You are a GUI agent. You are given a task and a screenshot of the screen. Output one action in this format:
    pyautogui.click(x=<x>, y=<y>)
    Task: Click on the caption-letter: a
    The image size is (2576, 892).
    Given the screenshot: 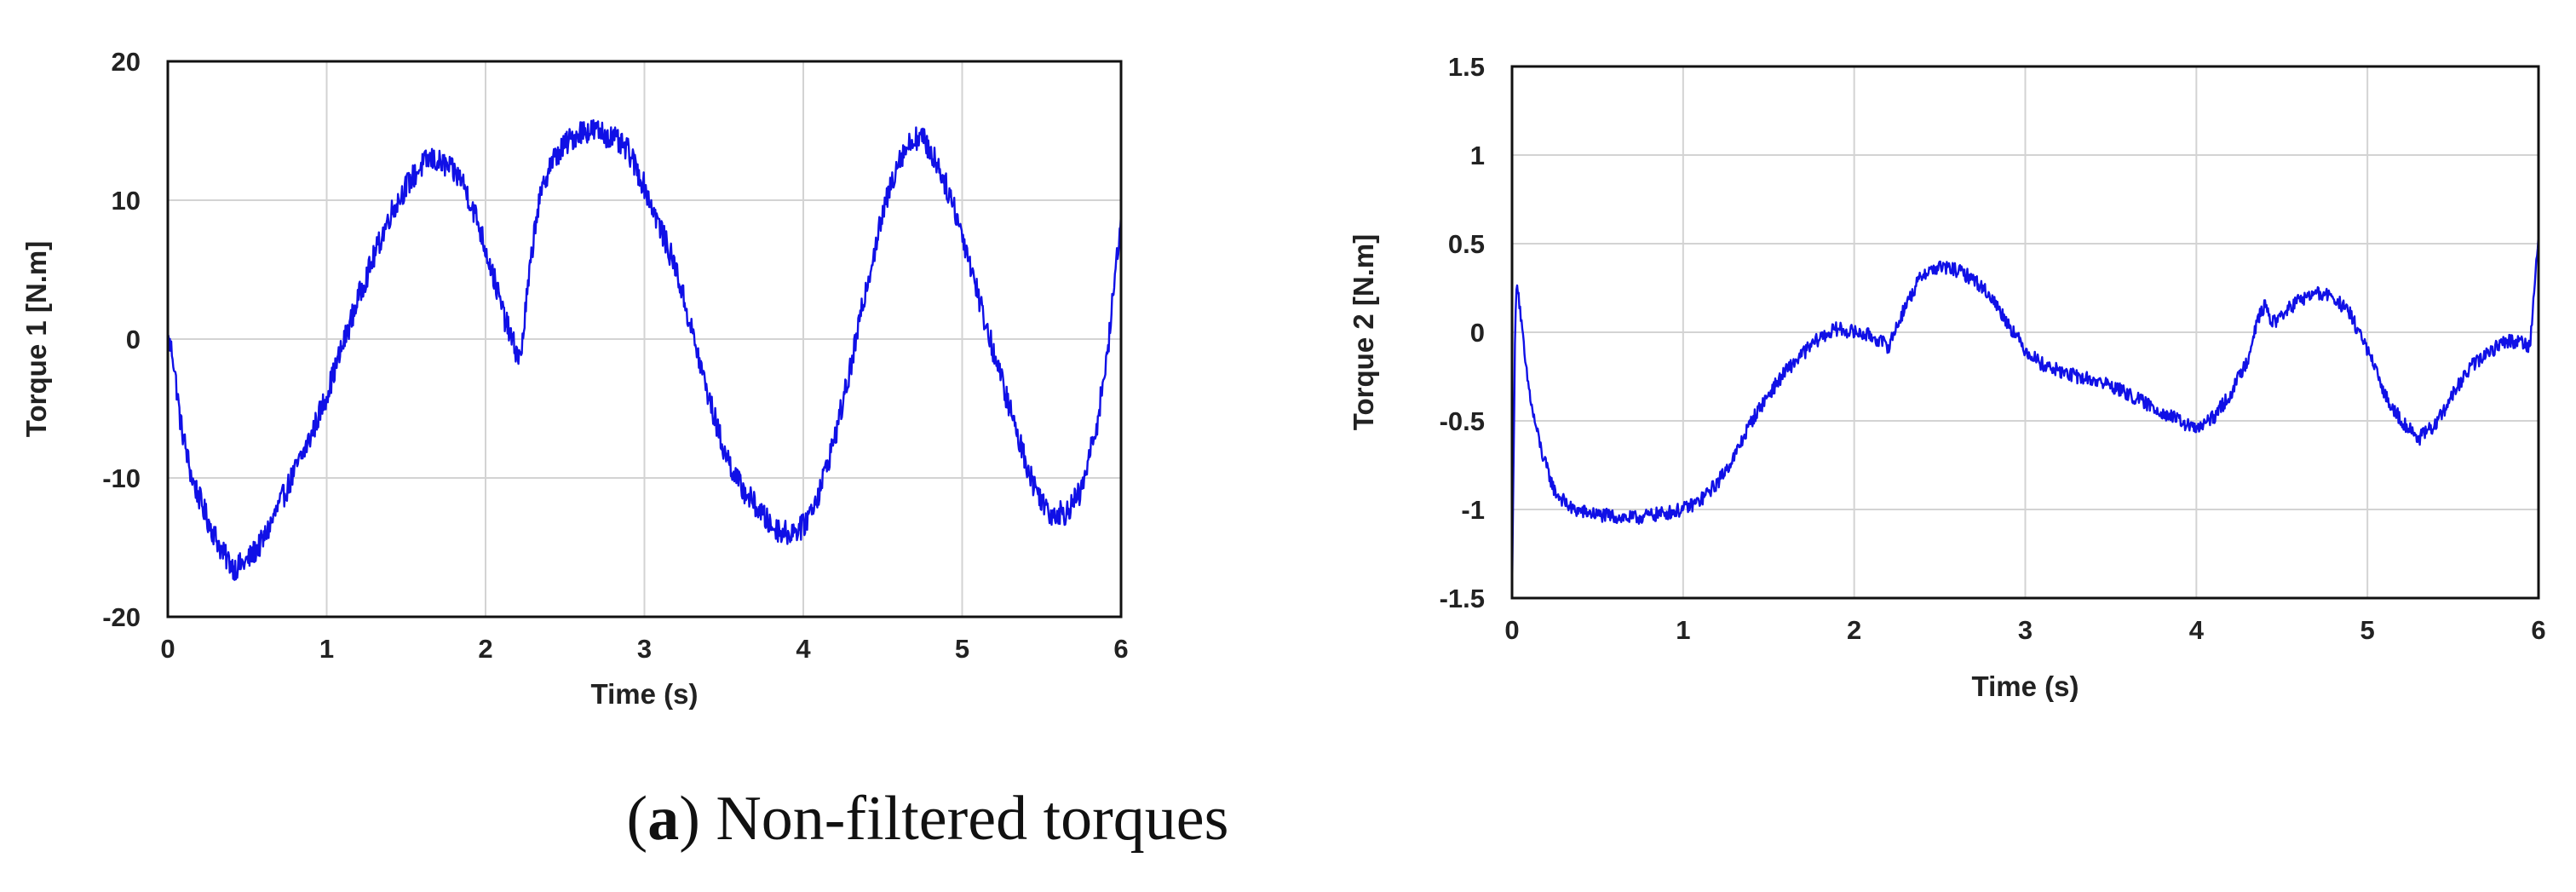 What is the action you would take?
    pyautogui.click(x=663, y=819)
    